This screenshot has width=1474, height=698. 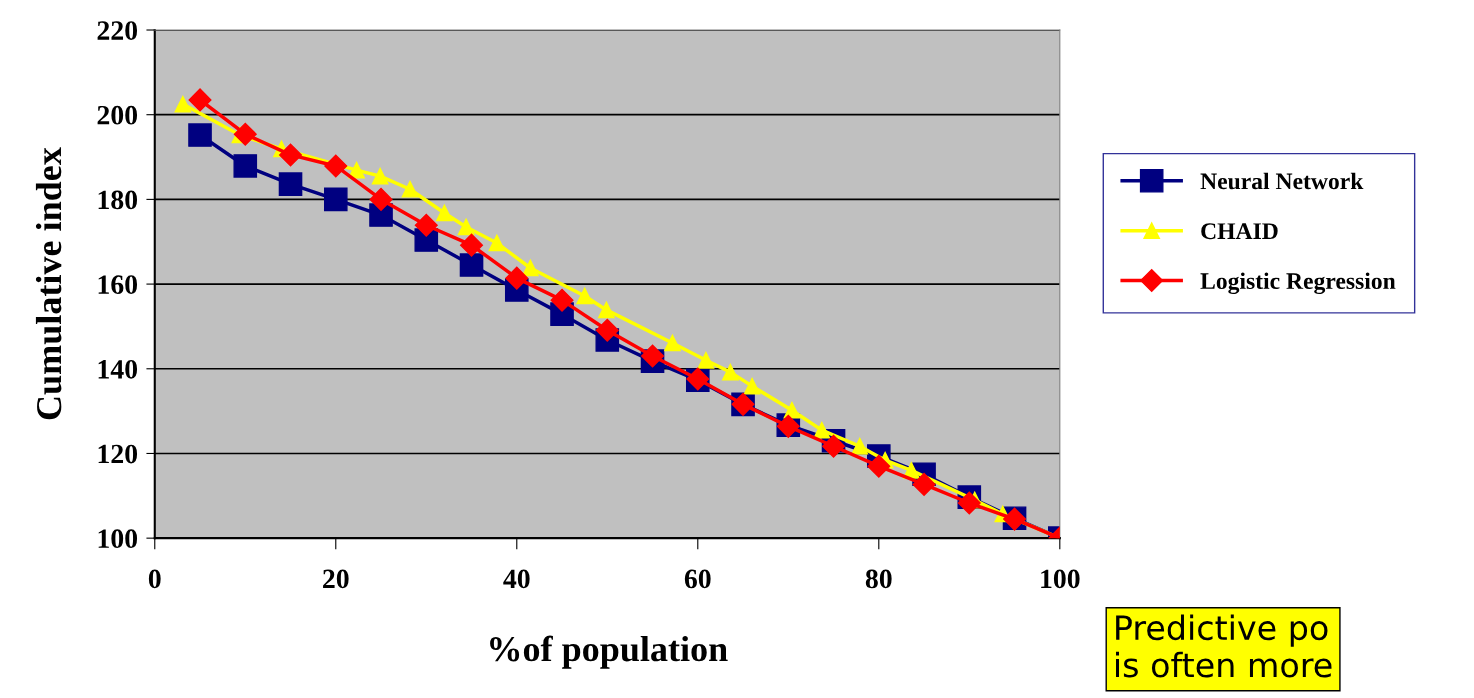 What do you see at coordinates (1060, 579) in the screenshot?
I see `x-tick-label: 100` at bounding box center [1060, 579].